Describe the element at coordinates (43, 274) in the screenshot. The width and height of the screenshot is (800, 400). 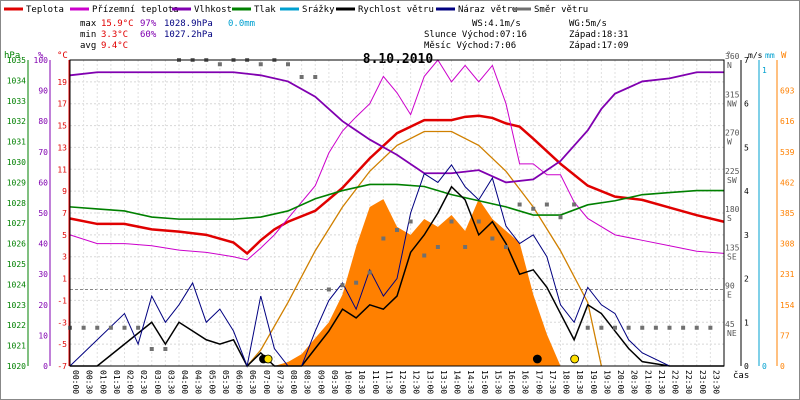
I see `percent-tick-label: 30` at that location.